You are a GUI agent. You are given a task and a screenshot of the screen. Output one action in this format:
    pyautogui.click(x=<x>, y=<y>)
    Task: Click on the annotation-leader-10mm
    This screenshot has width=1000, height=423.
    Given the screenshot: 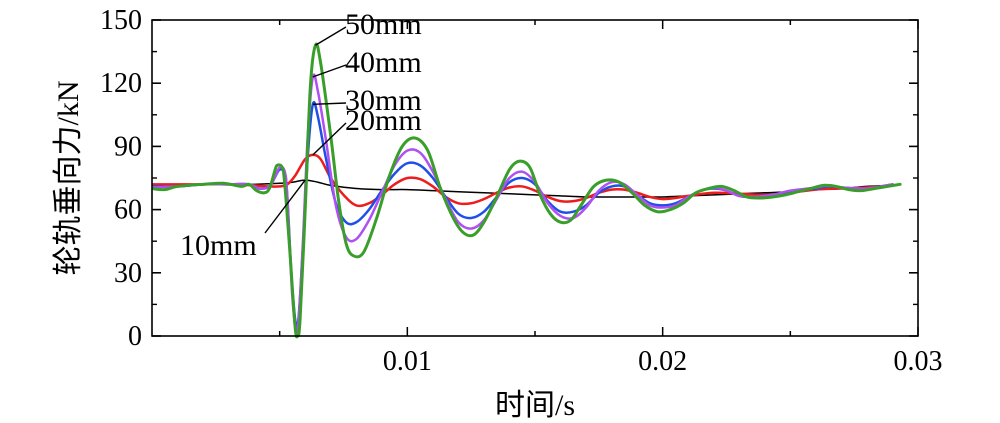 What is the action you would take?
    pyautogui.click(x=285, y=206)
    